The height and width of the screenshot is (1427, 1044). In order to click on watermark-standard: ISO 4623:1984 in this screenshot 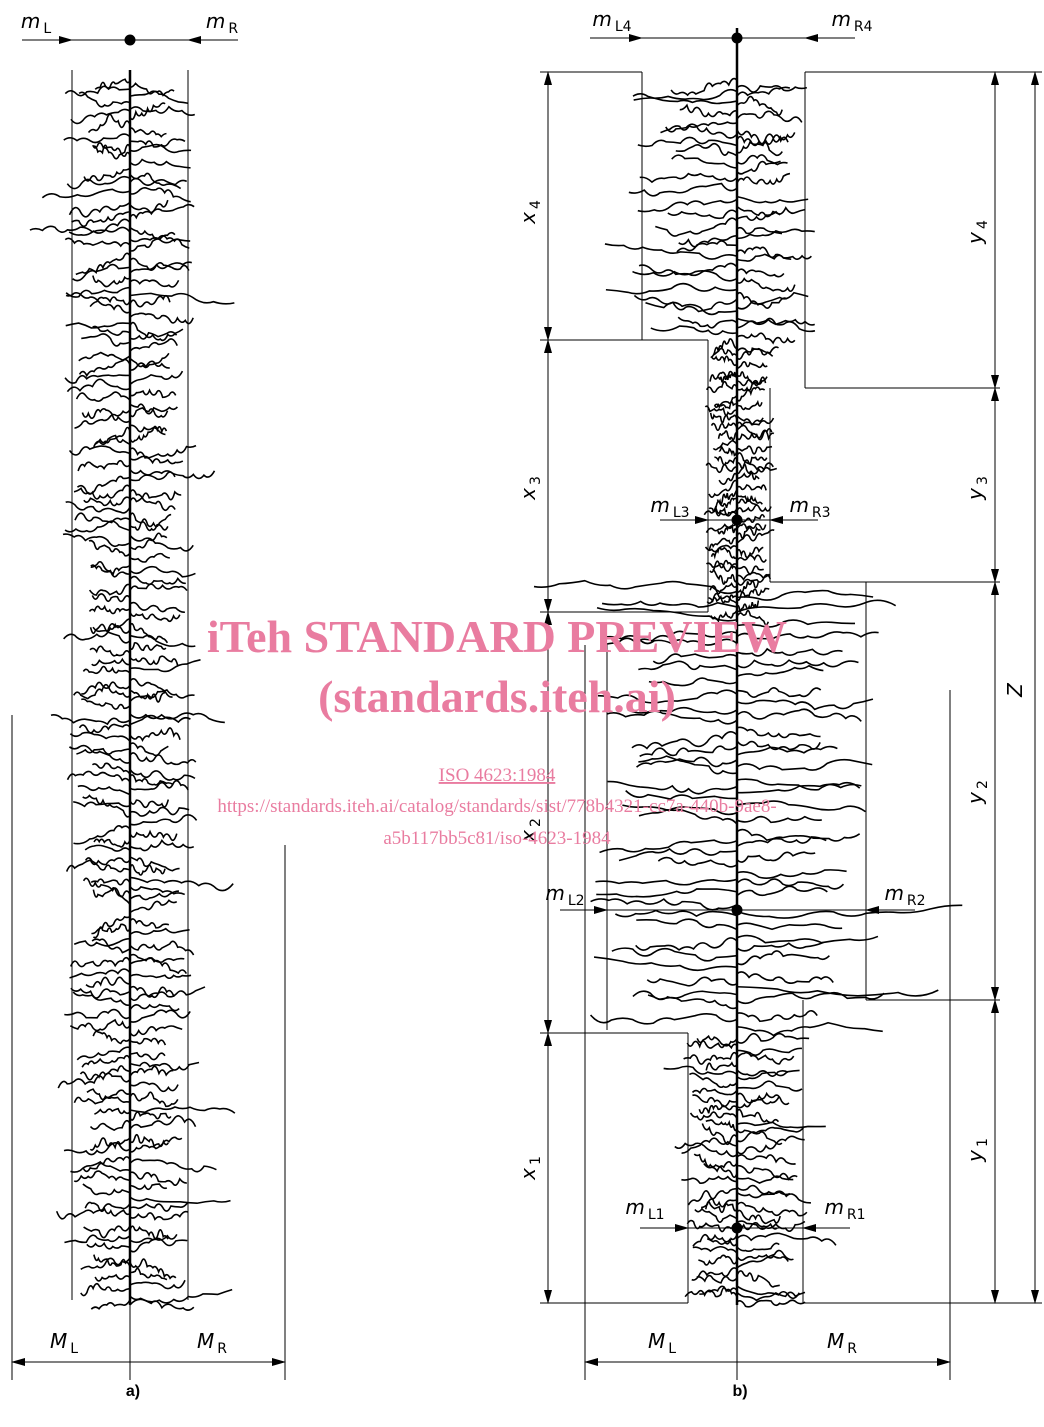, I will do `click(497, 775)`.